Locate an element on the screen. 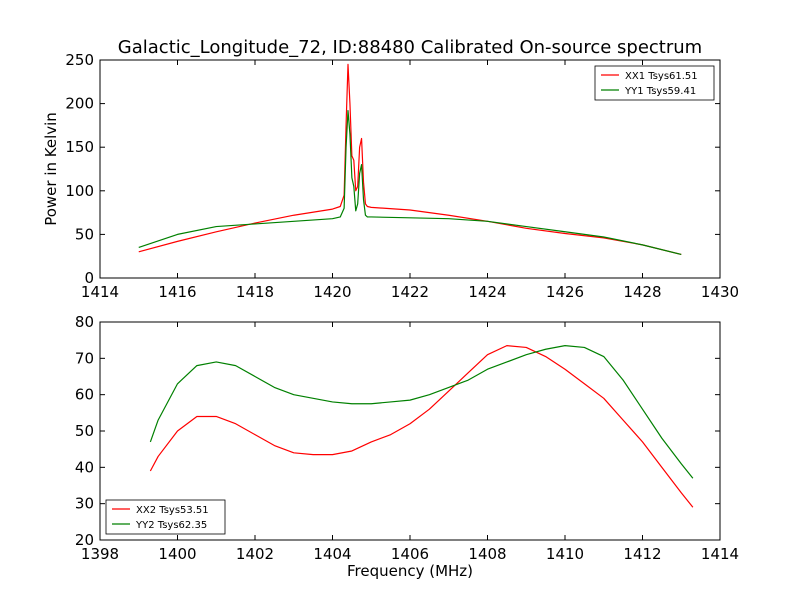  legend-2: XX2 Tsys53.51 YY2 Tsys62.35 is located at coordinates (165, 517).